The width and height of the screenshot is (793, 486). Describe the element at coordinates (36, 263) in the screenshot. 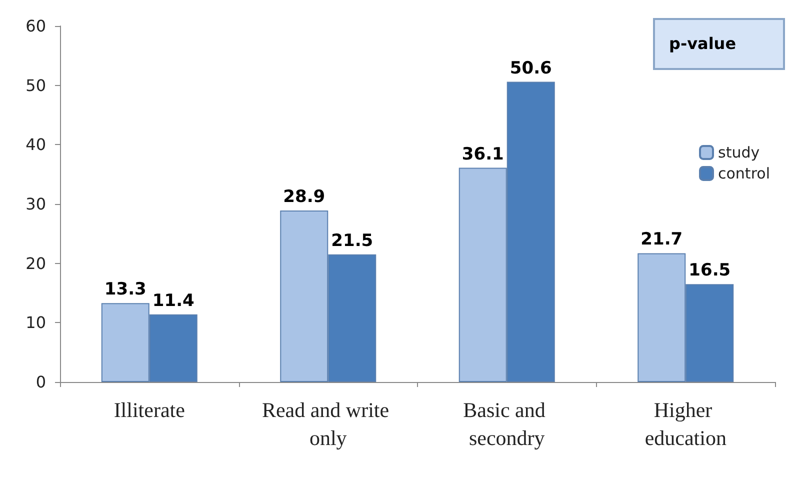

I see `y-tick-label: 20` at that location.